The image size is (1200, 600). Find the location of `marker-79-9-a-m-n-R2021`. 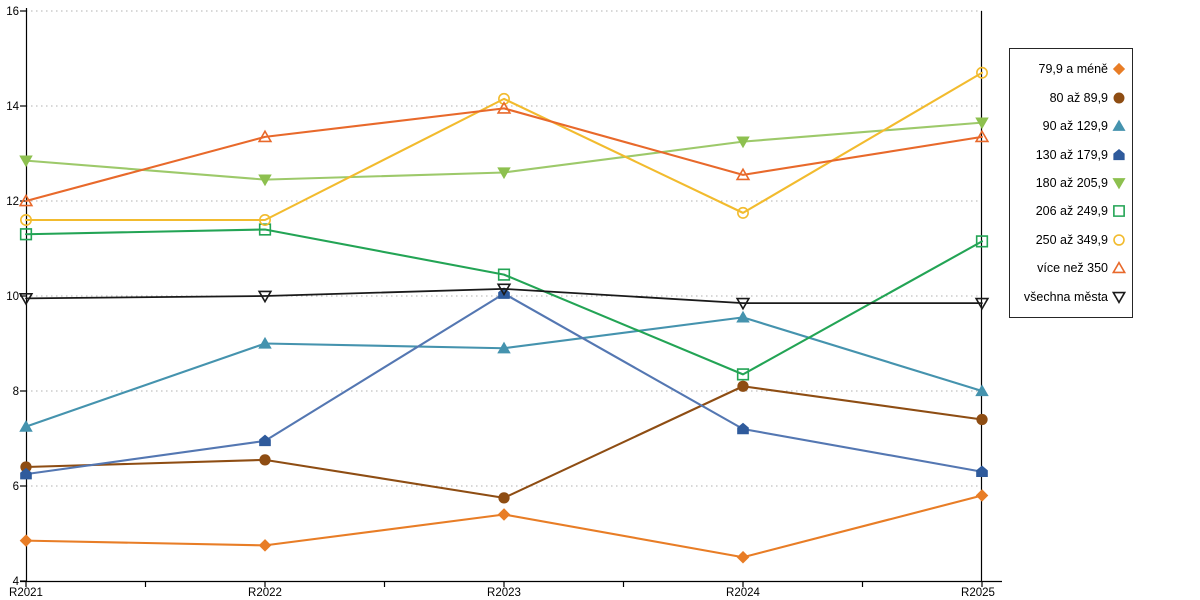

marker-79-9-a-m-n-R2021 is located at coordinates (26, 540).